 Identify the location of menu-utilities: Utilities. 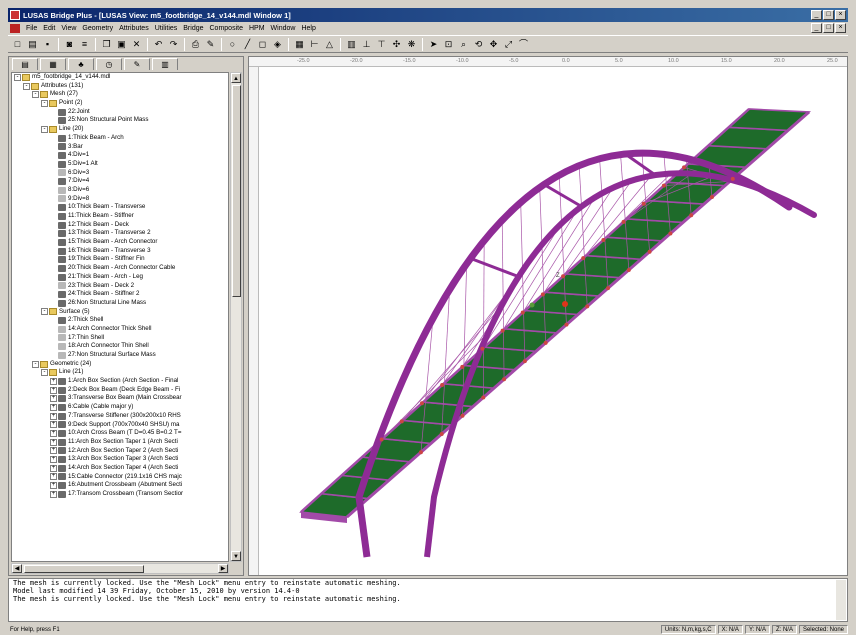
(166, 28).